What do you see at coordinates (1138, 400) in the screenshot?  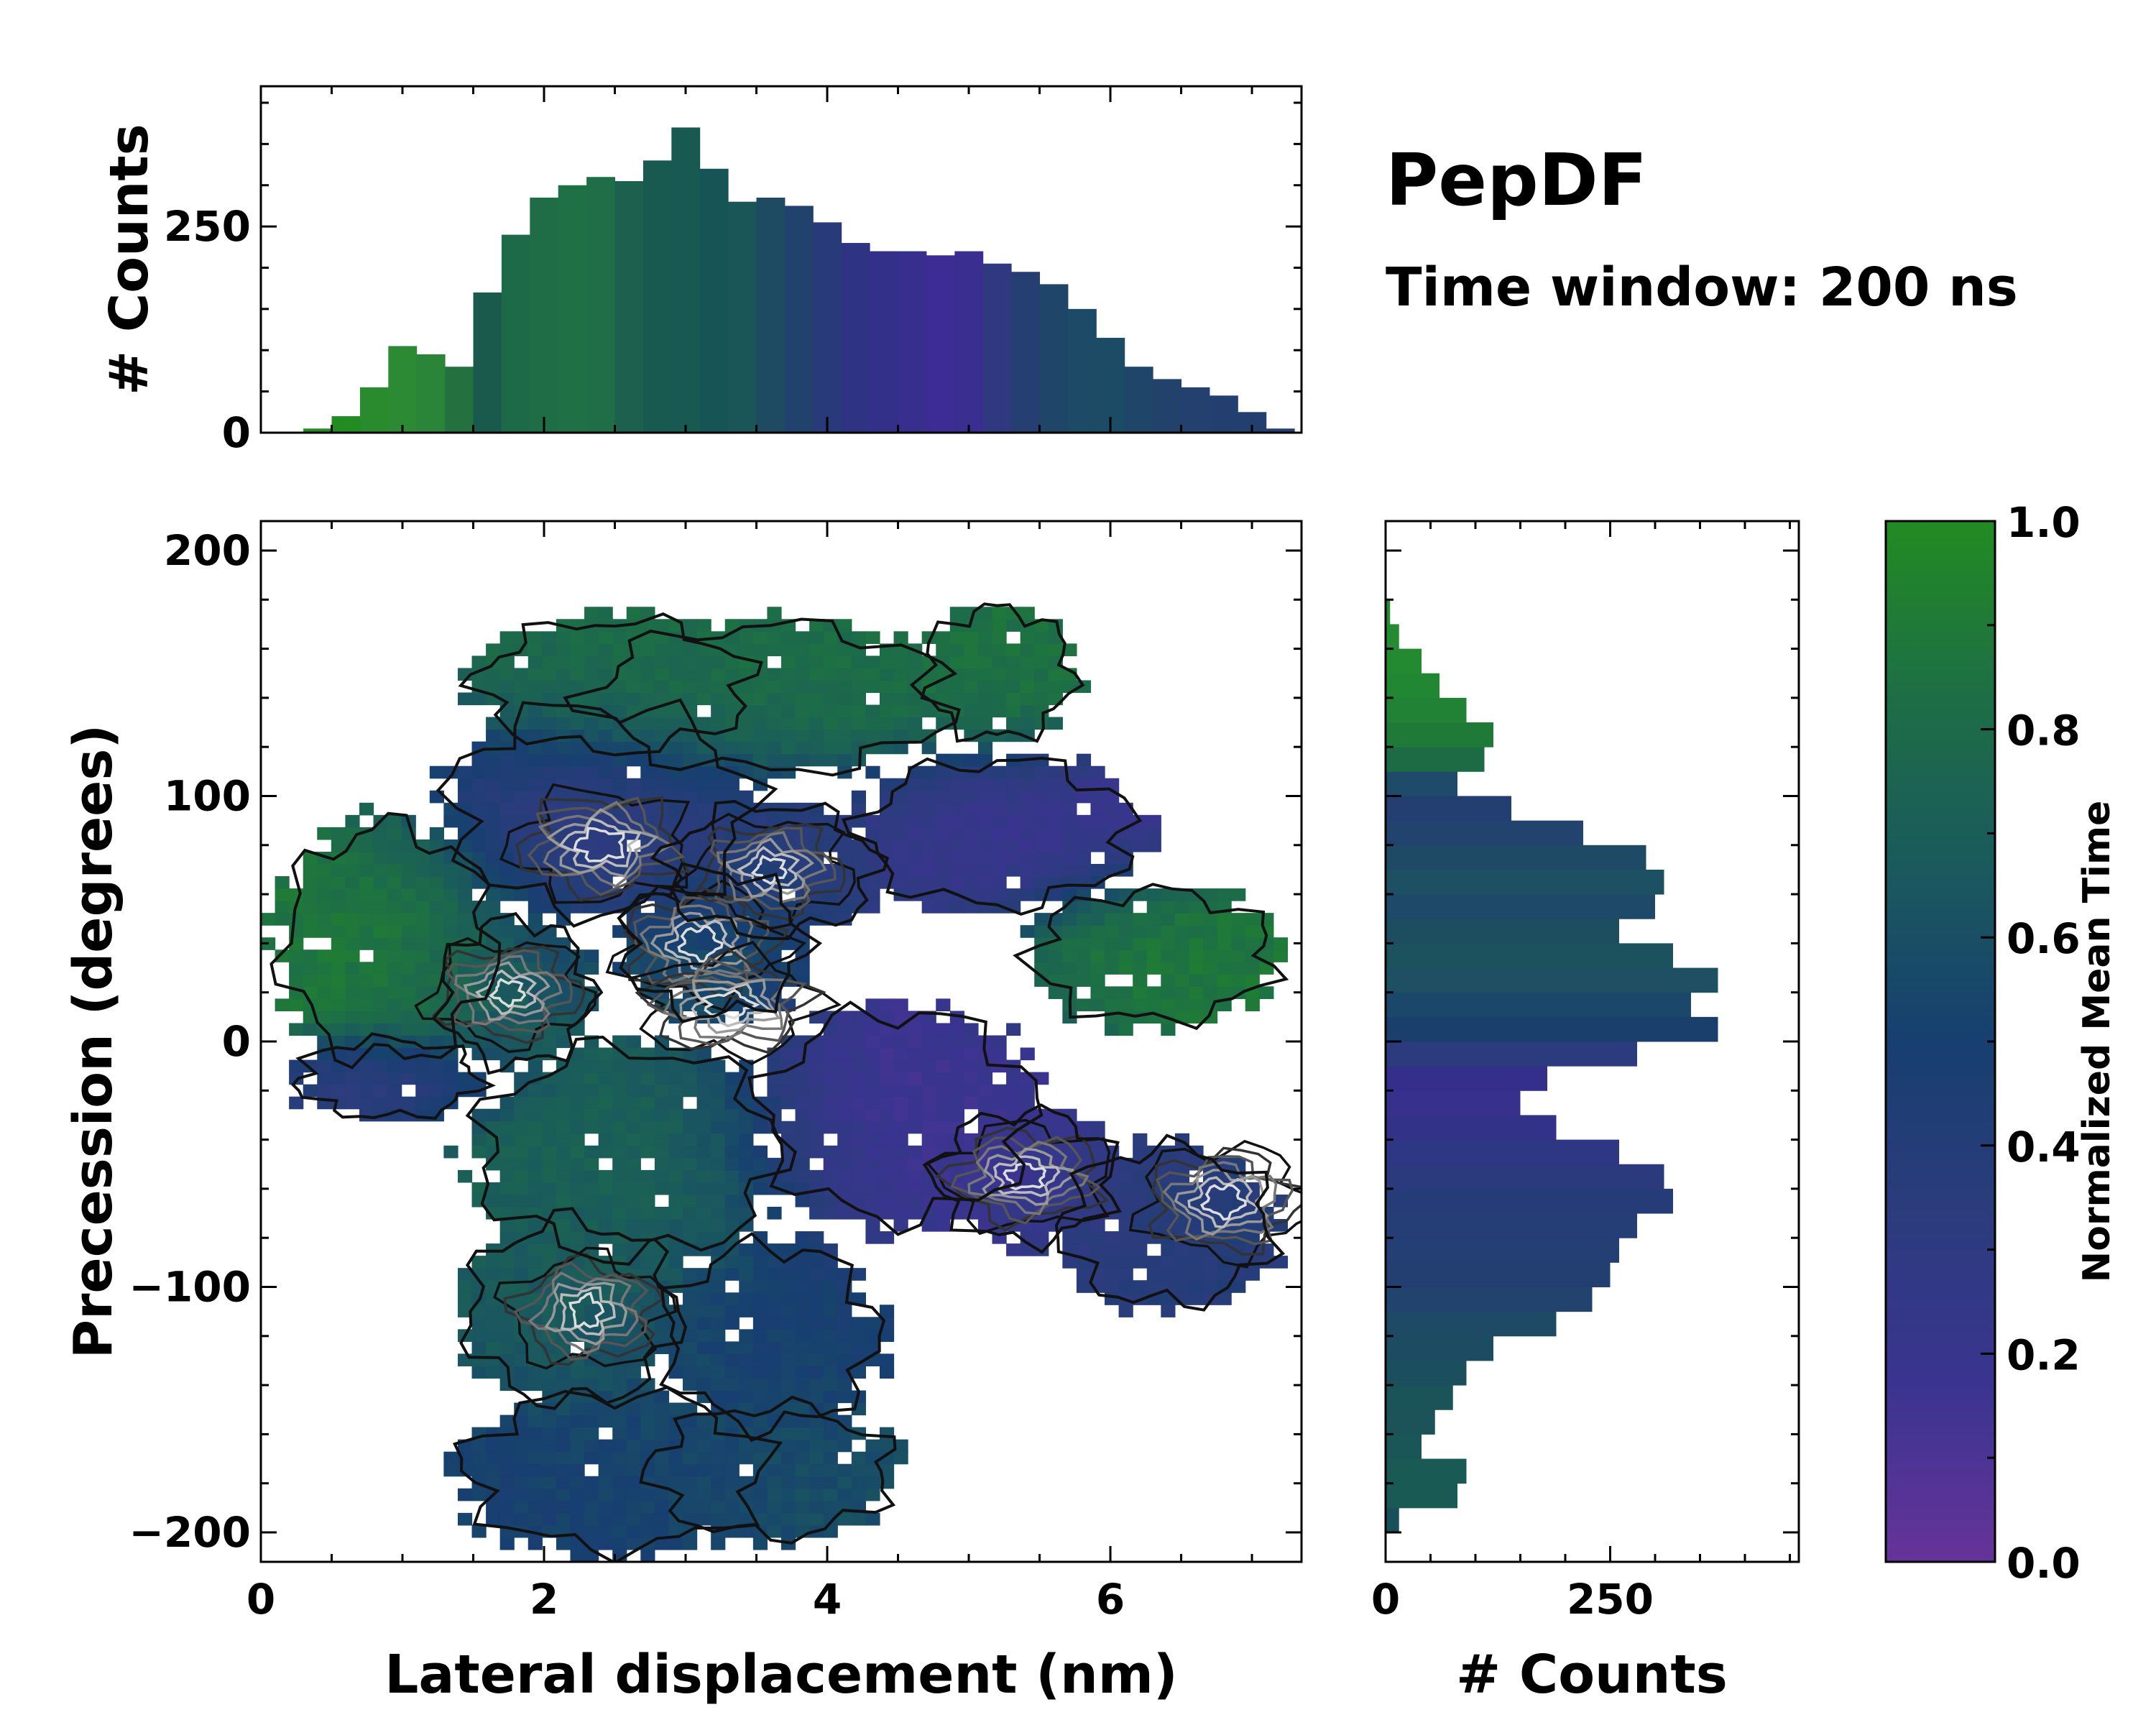 I see `top-histogram-bar` at bounding box center [1138, 400].